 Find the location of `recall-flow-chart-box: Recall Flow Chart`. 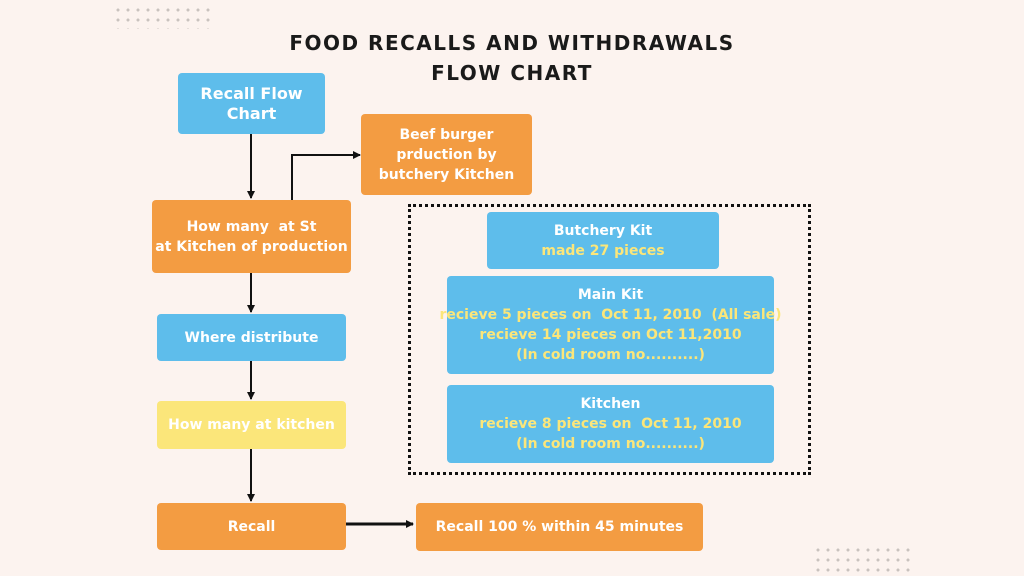

recall-flow-chart-box: Recall Flow Chart is located at coordinates (251, 103).